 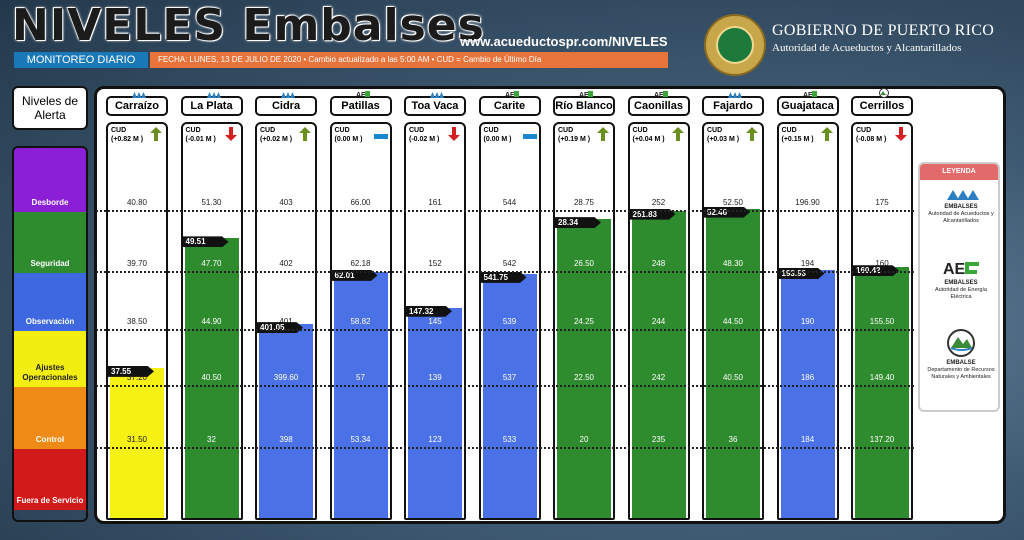 I want to click on reservoir-gauge: CUD (-0.02 M ) 161 152 145 139 123 147.32, so click(x=435, y=321).